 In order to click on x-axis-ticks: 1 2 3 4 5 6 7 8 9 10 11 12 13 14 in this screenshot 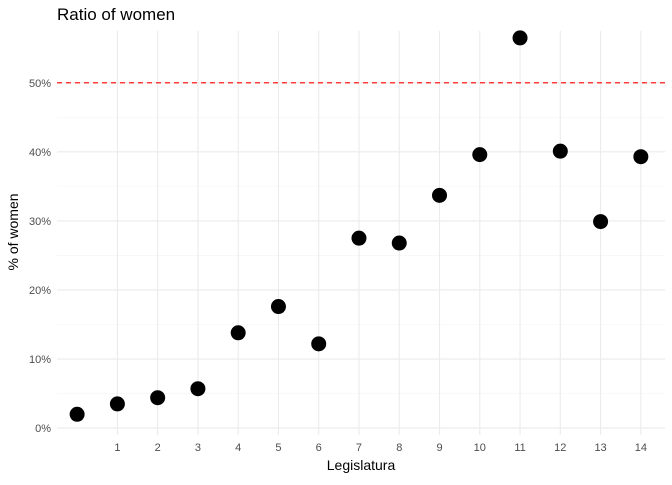, I will do `click(380, 448)`.